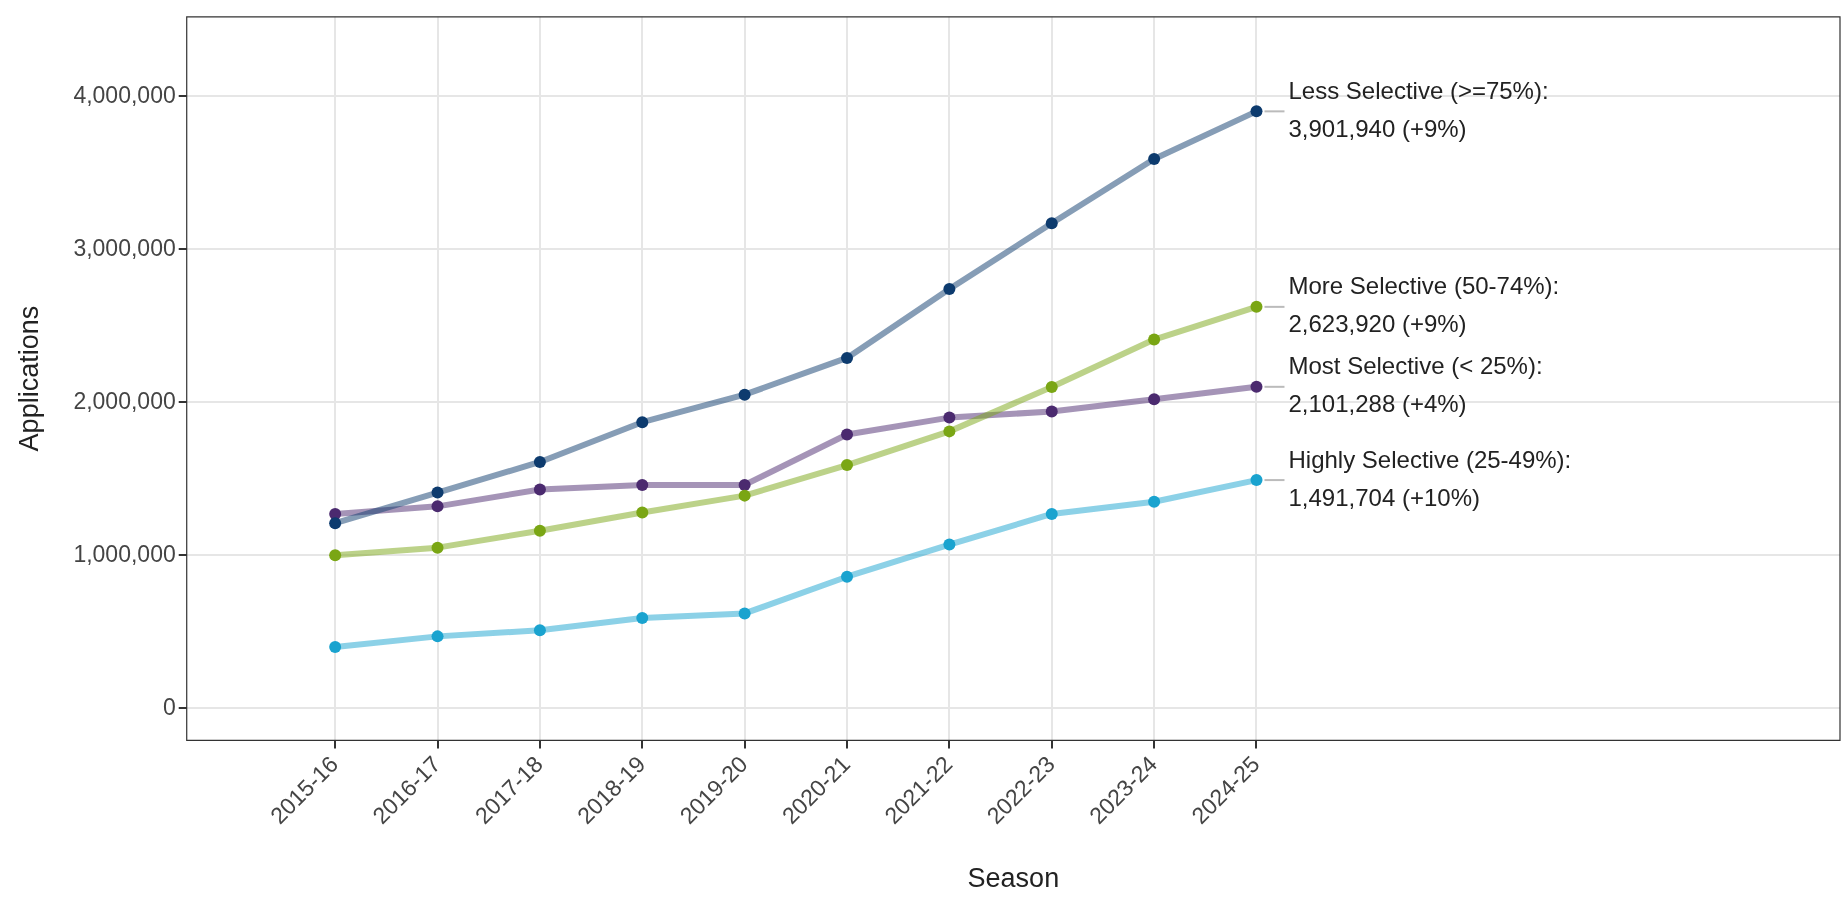 This screenshot has width=1846, height=908. Describe the element at coordinates (124, 247) in the screenshot. I see `y-tick-label: 3,000,000` at that location.